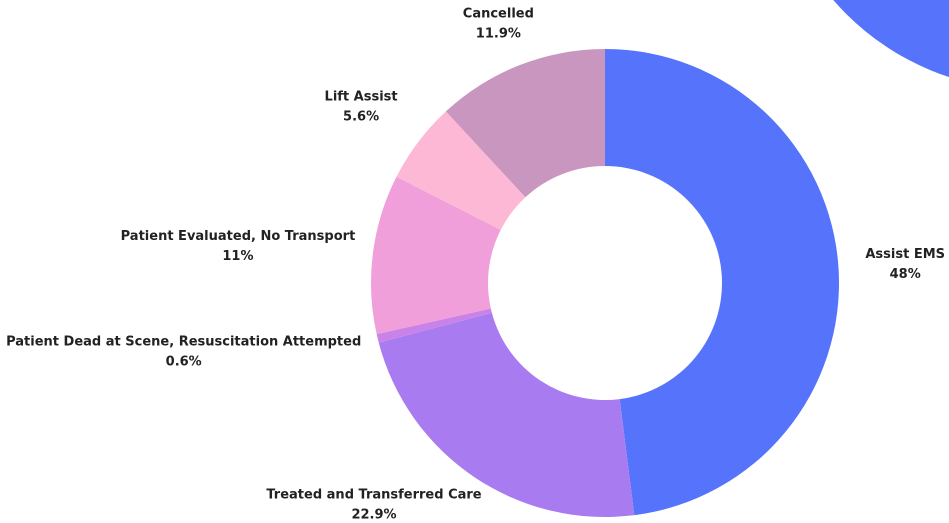 This screenshot has width=949, height=523. Describe the element at coordinates (373, 515) in the screenshot. I see `slice-value-label: 22.9%` at that location.